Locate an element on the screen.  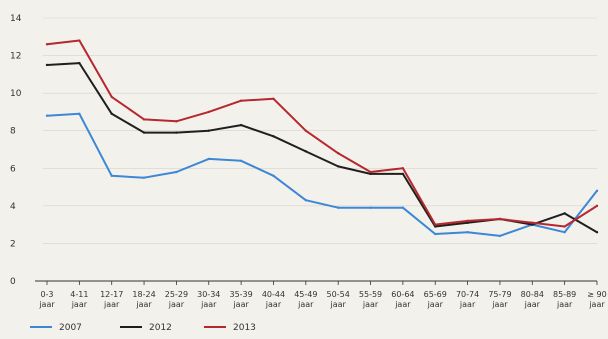
x-tick-label: 12-17 is located at coordinates (111, 294).